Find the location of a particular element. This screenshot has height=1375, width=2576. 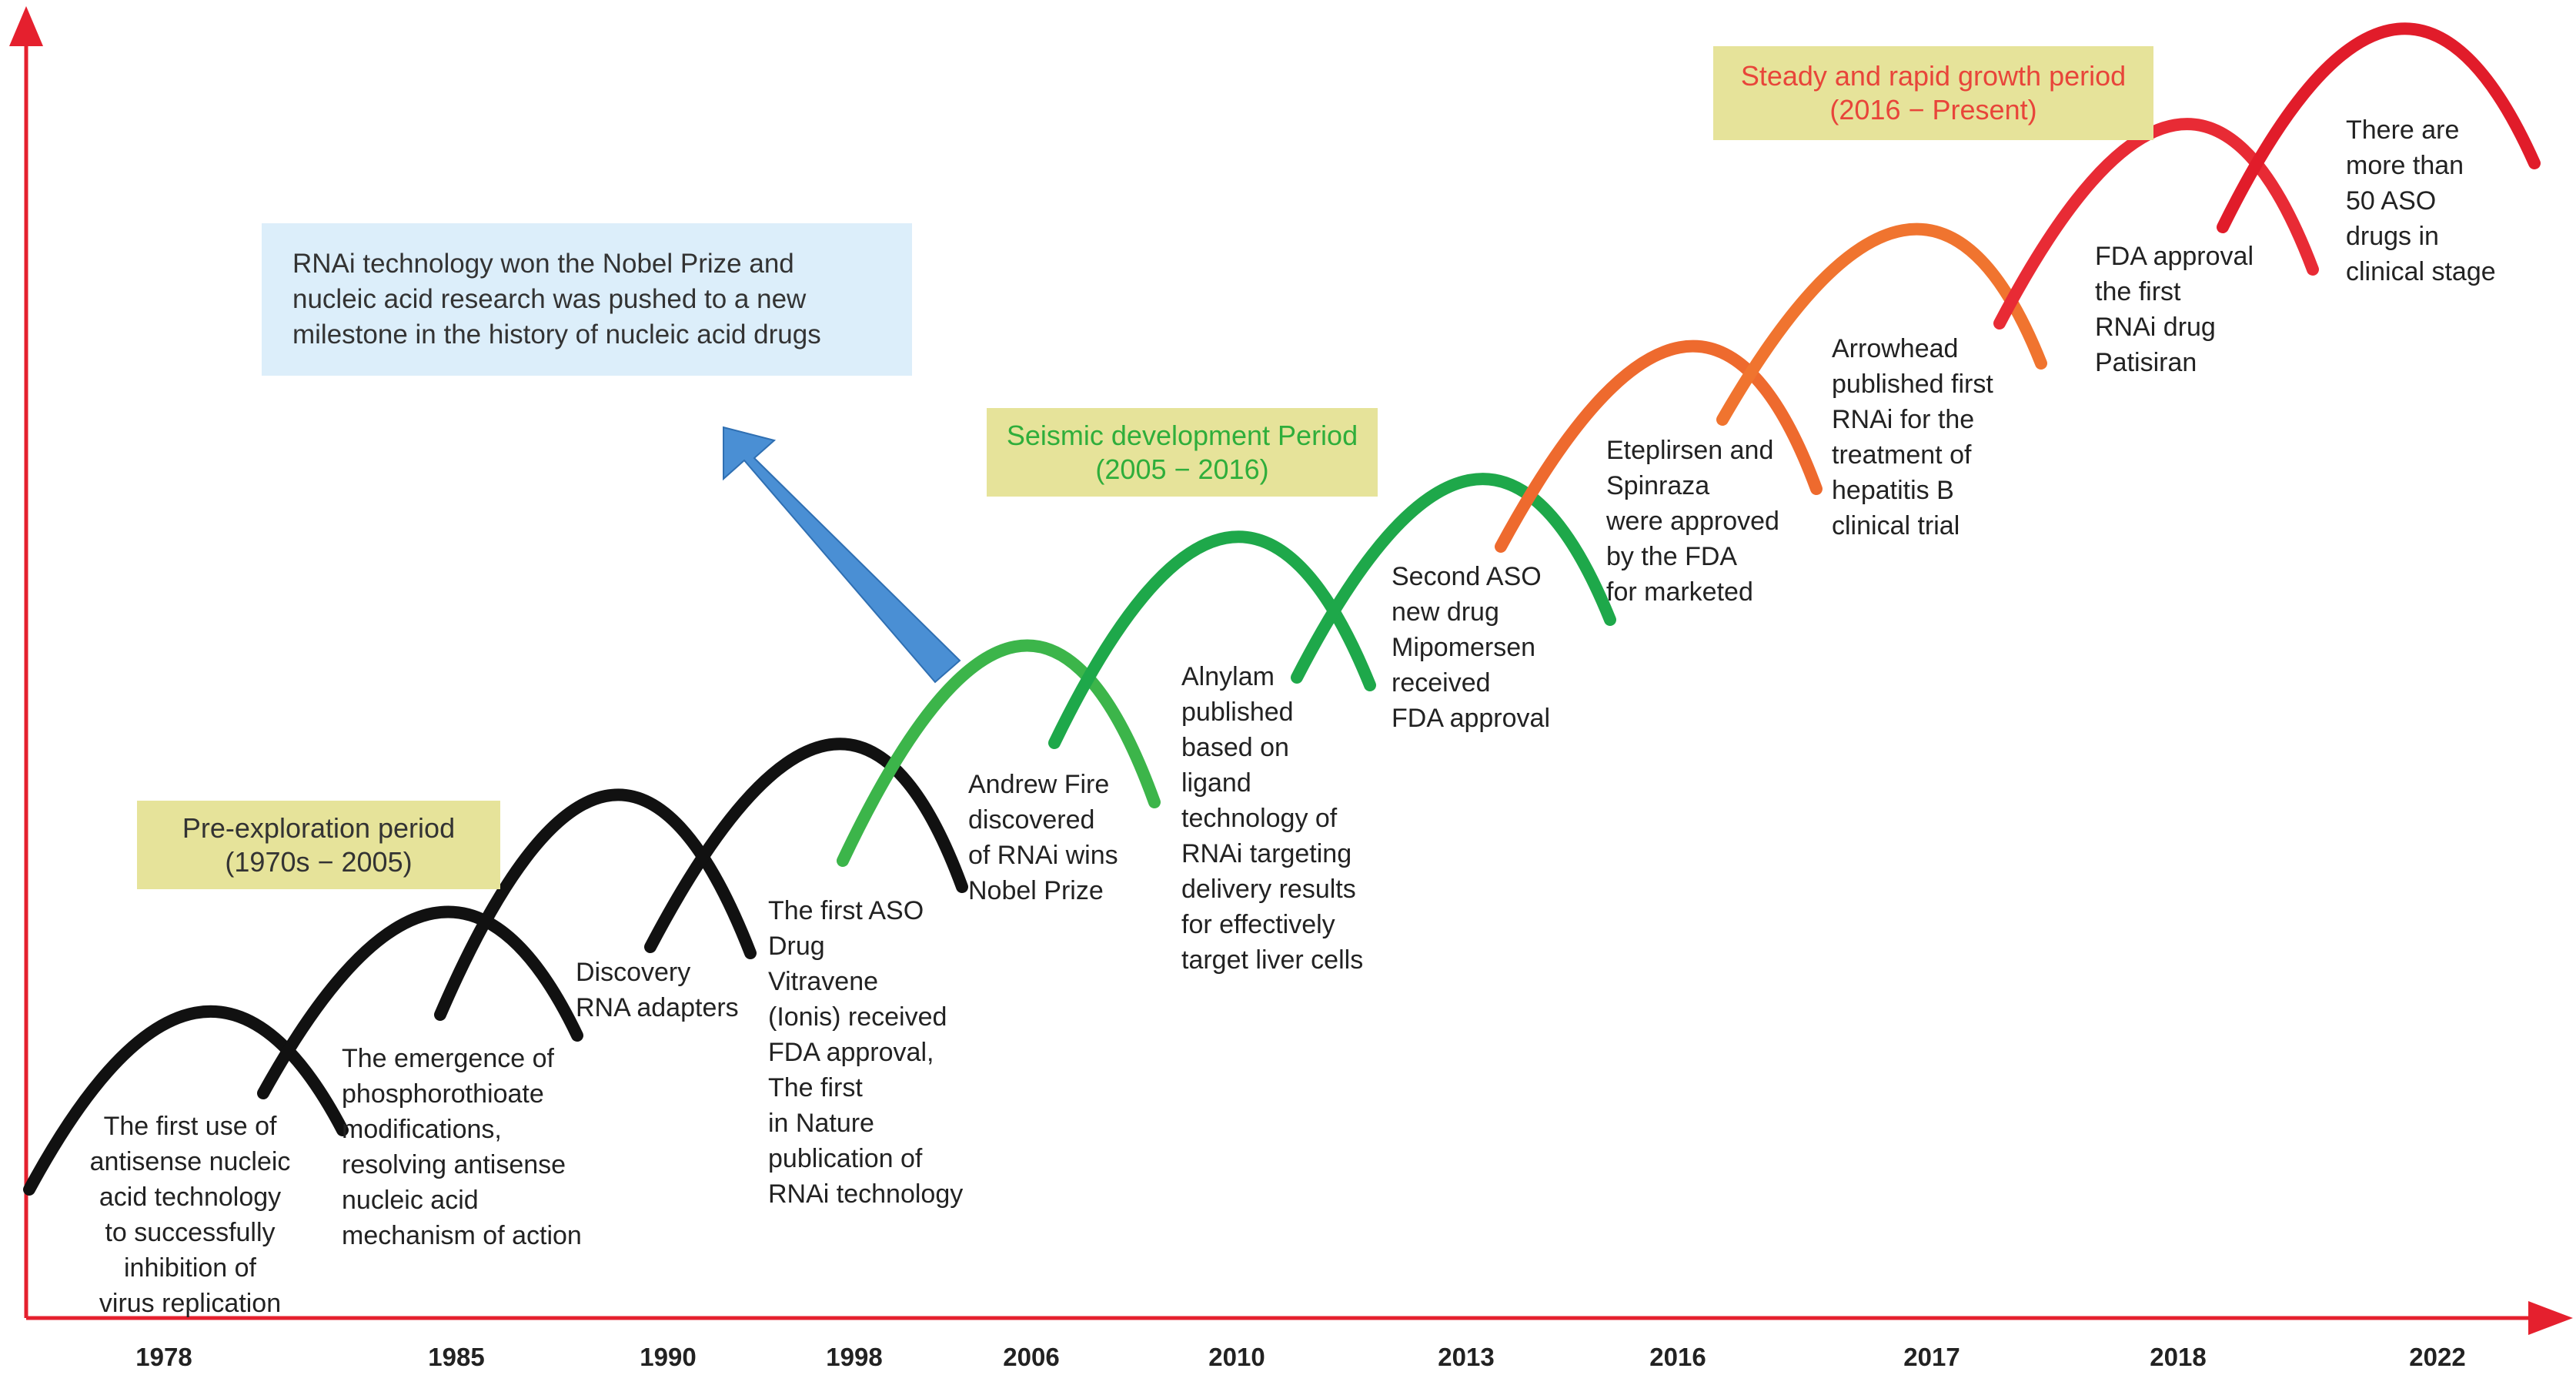

period-box-pre-exploration: Pre-exploration period (1970s − 2005) is located at coordinates (318, 845).